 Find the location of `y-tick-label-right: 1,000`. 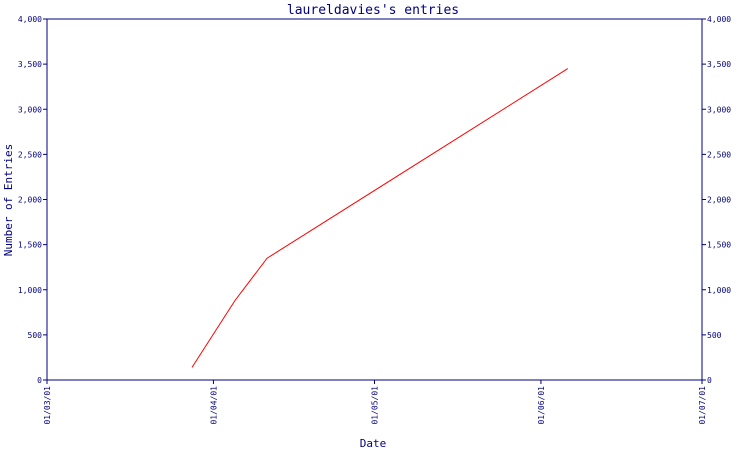

y-tick-label-right: 1,000 is located at coordinates (719, 290).